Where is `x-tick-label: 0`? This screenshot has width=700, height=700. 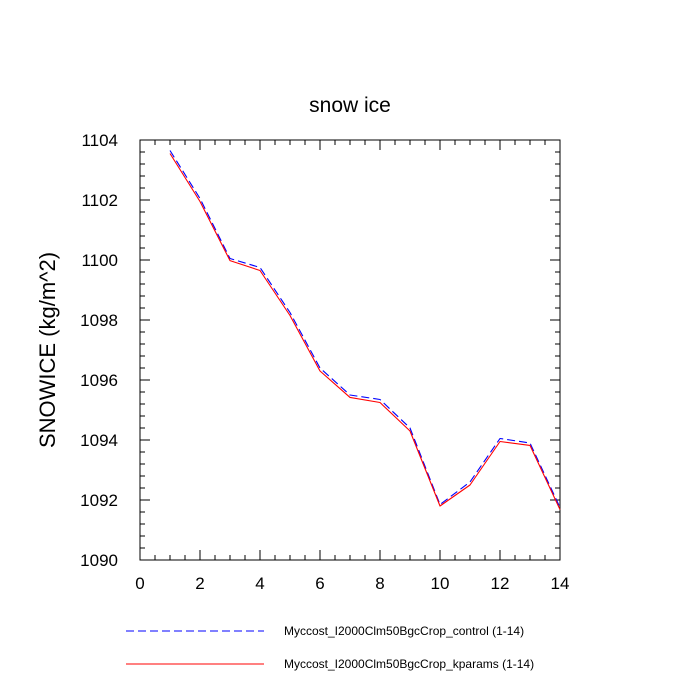 x-tick-label: 0 is located at coordinates (139, 583).